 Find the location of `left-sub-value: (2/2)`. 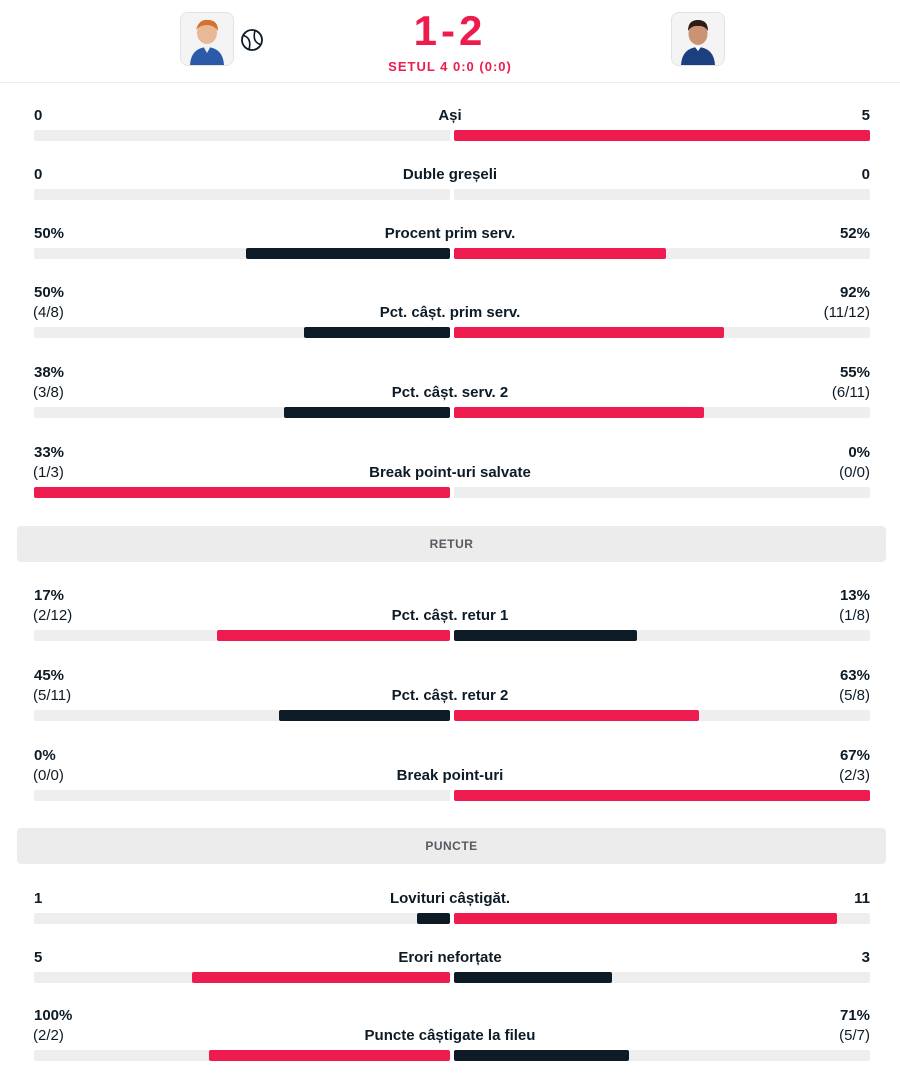

left-sub-value: (2/2) is located at coordinates (48, 1035).